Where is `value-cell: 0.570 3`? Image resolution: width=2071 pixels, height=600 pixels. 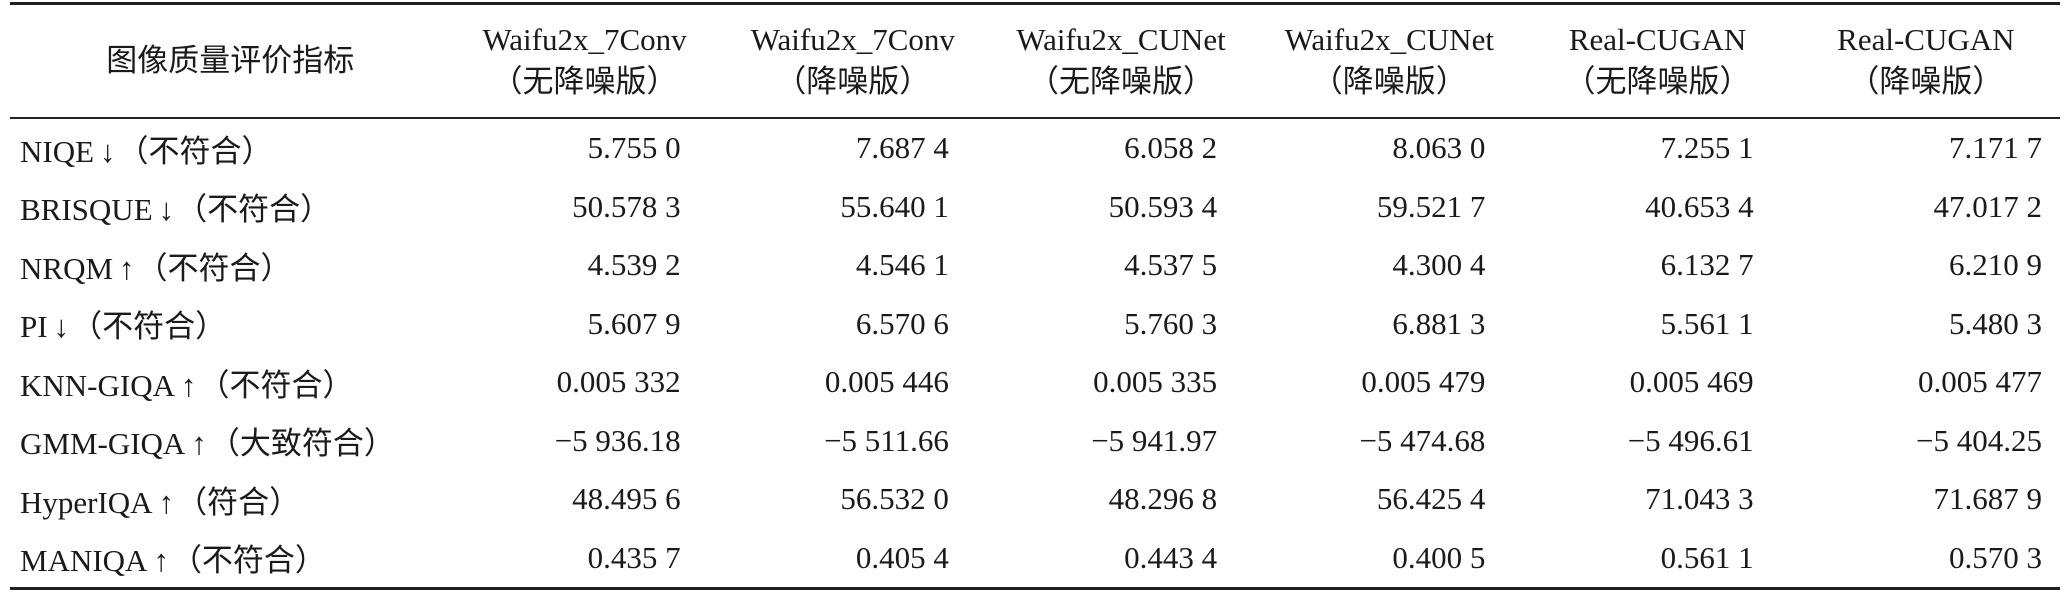 value-cell: 0.570 3 is located at coordinates (1995, 557).